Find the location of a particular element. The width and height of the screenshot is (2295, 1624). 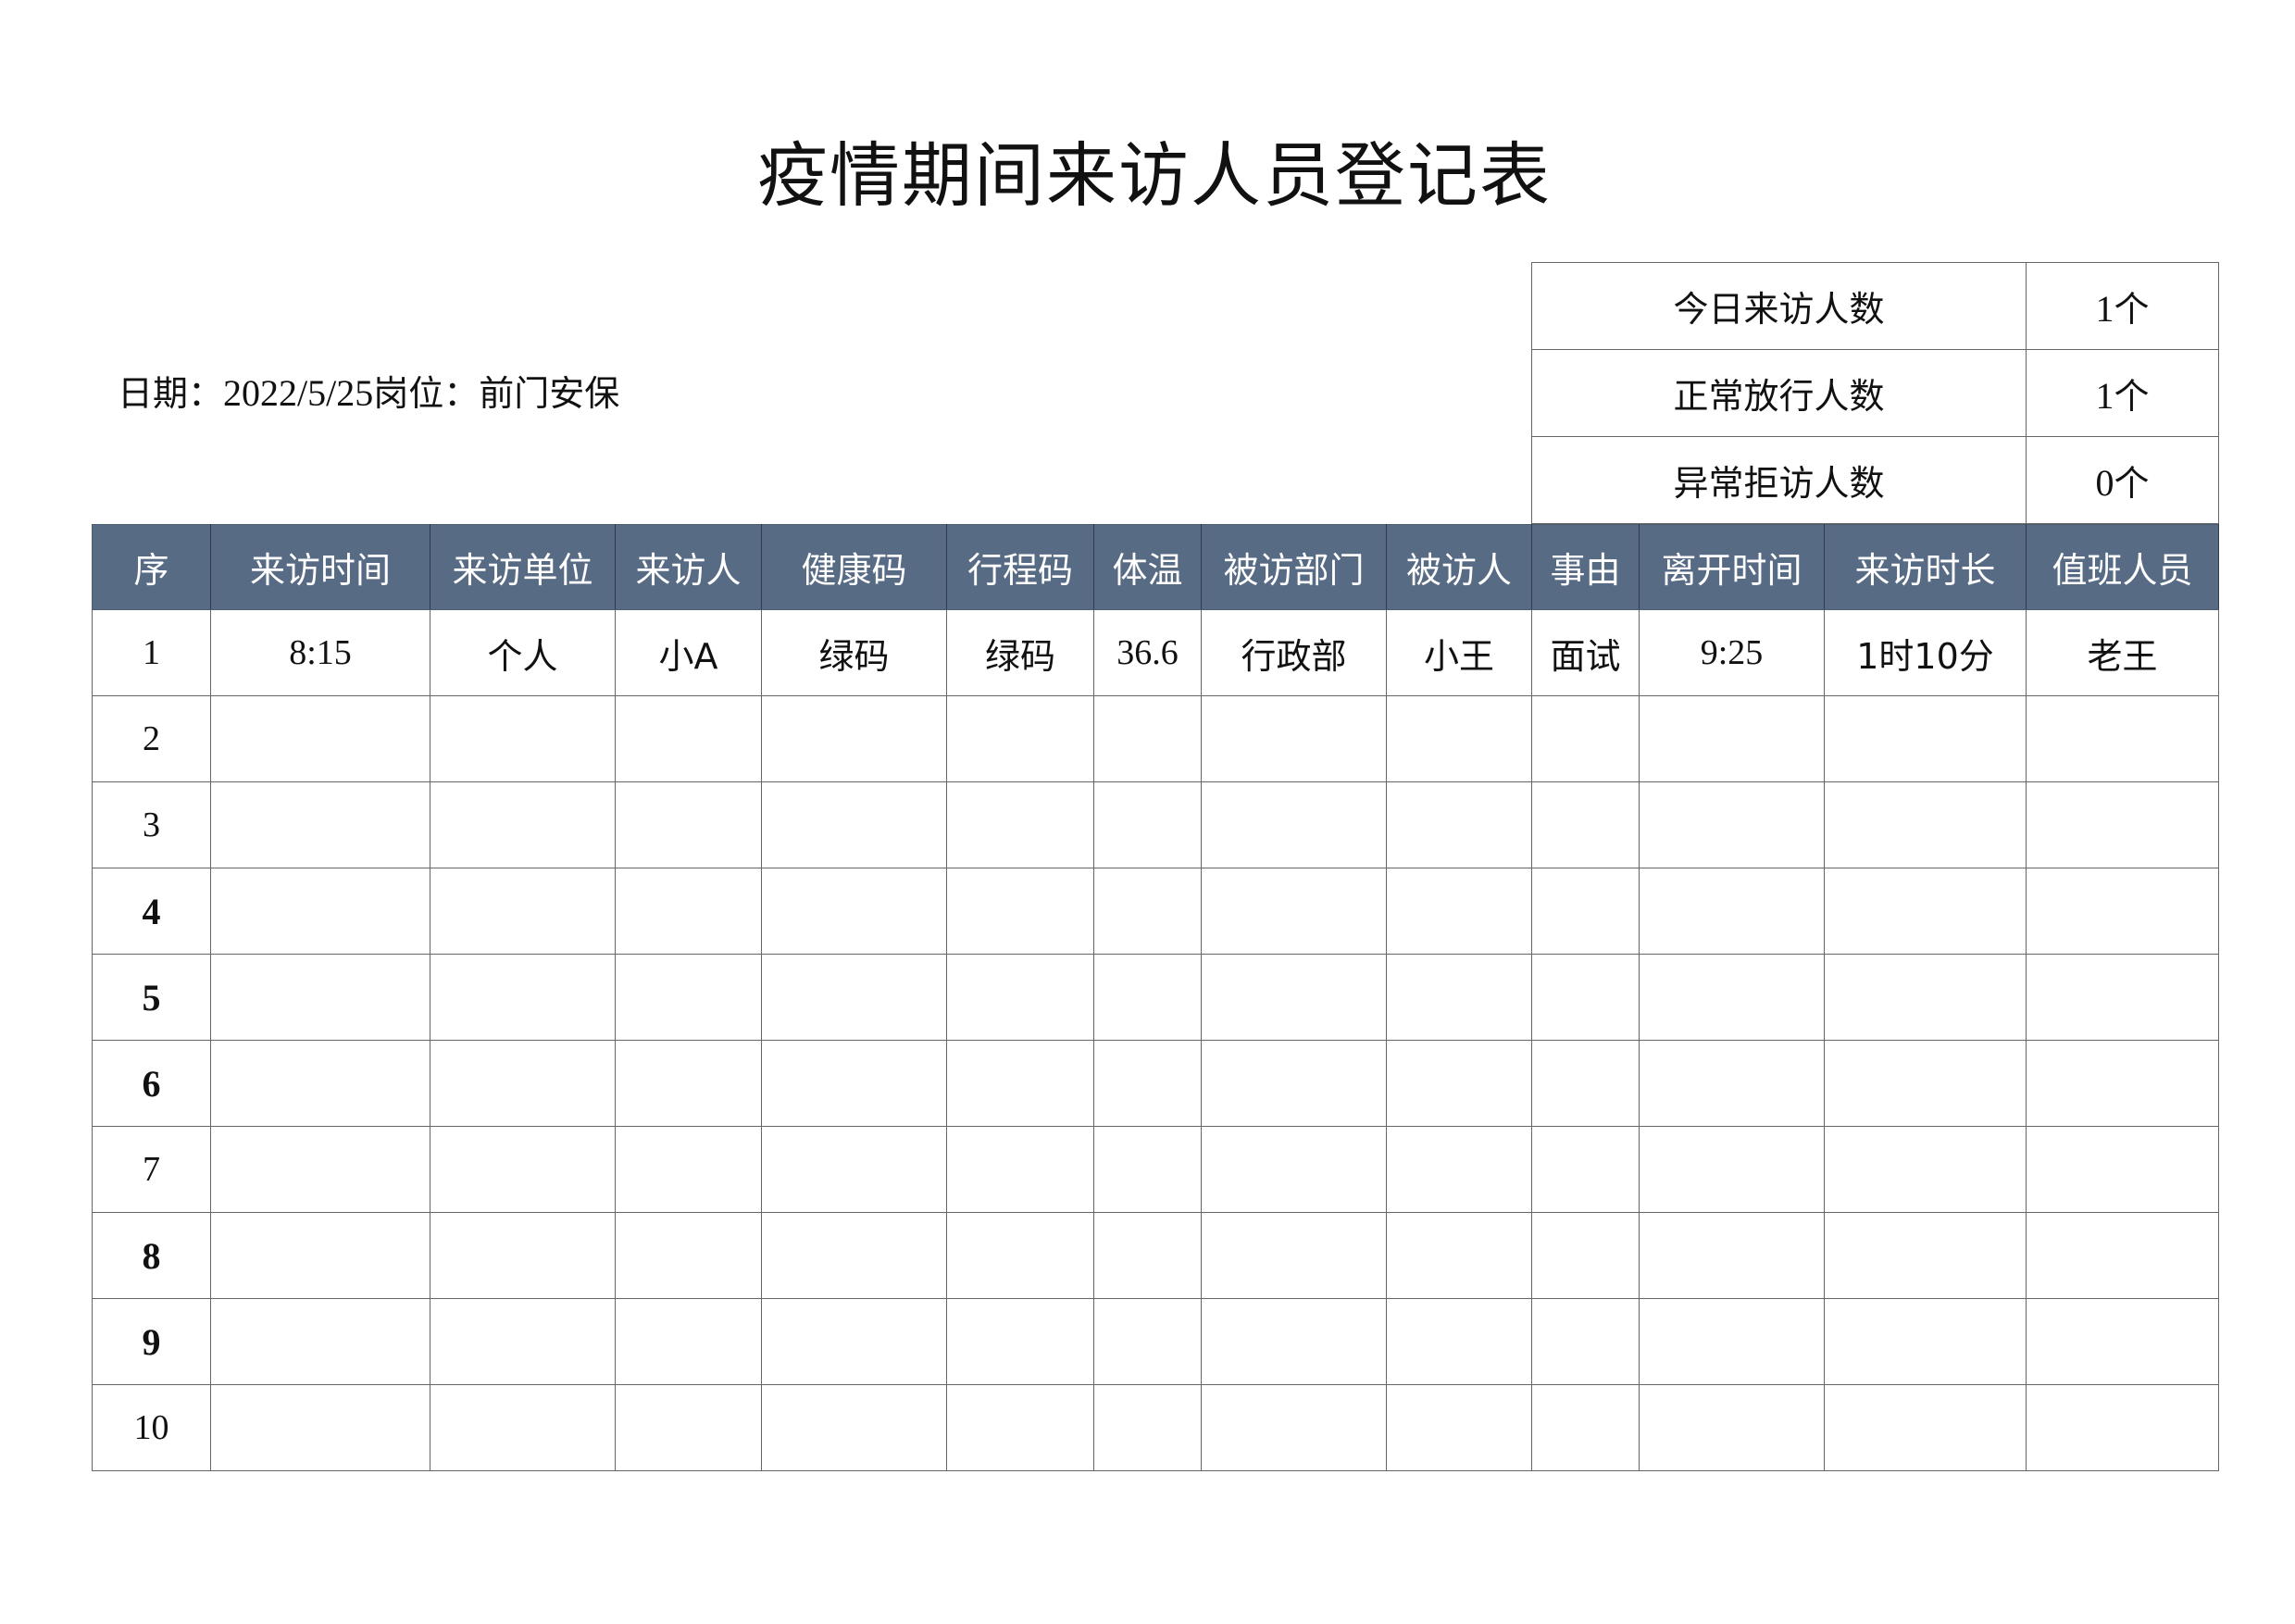

table-row: 5 is located at coordinates (1155, 997).